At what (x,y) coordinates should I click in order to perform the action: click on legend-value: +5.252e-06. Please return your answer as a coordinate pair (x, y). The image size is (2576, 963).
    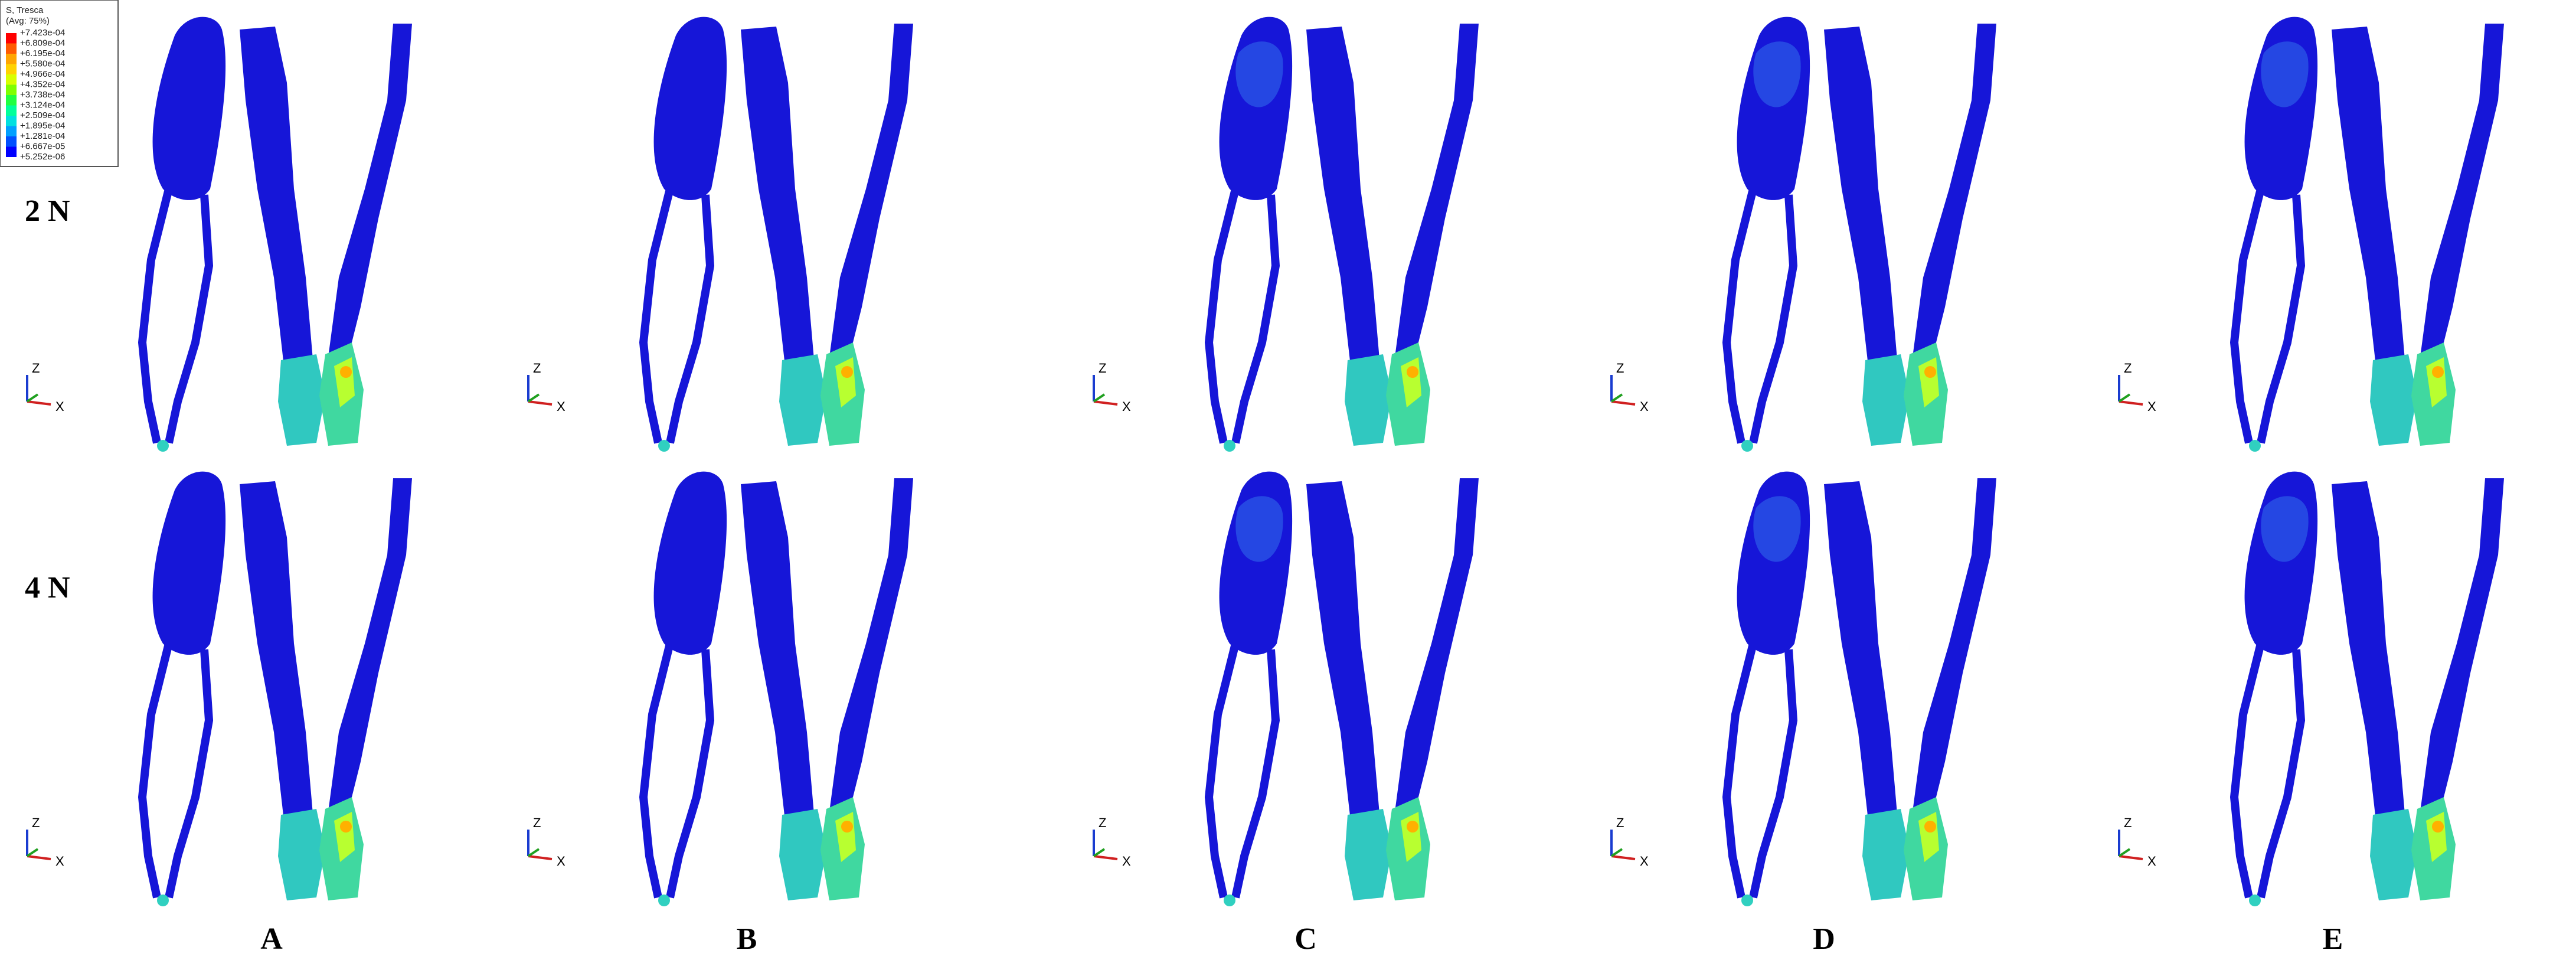
    Looking at the image, I should click on (42, 157).